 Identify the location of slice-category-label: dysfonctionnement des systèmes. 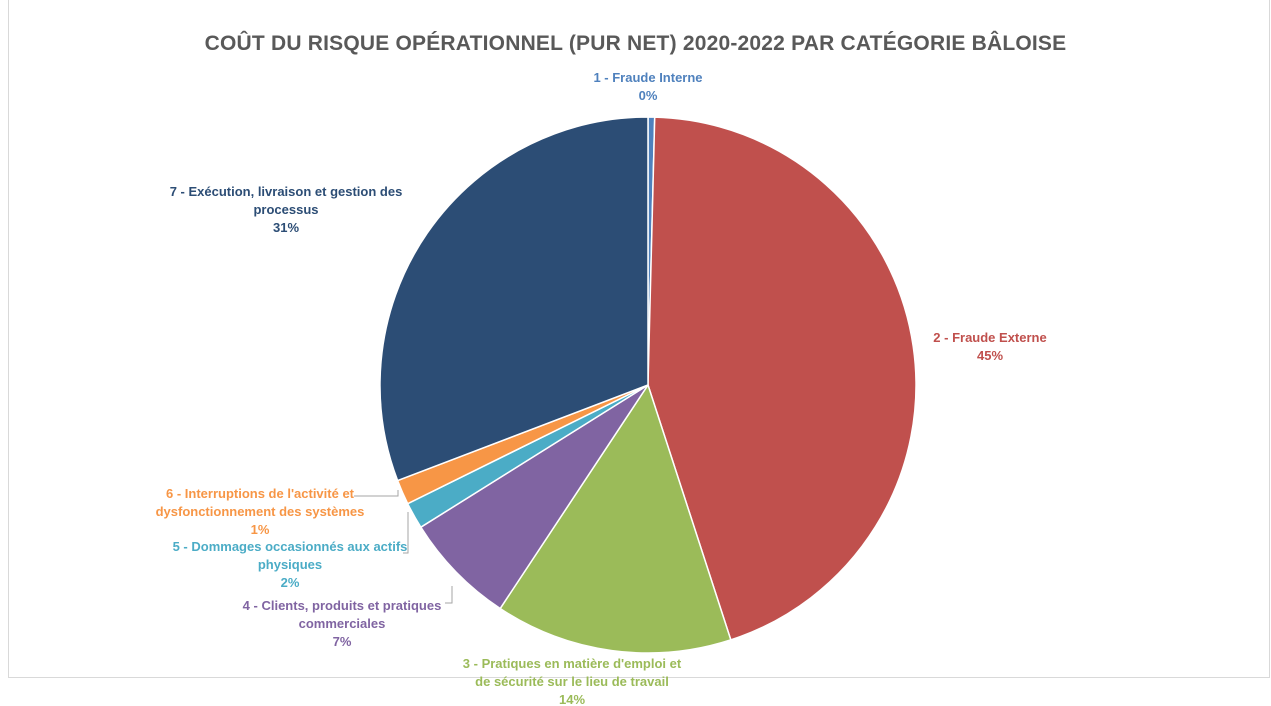
(260, 511).